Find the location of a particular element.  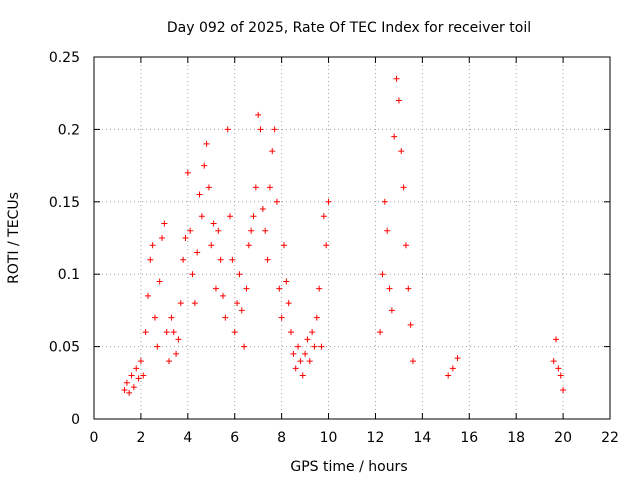

y-tick-label: 0.1 is located at coordinates (69, 275).